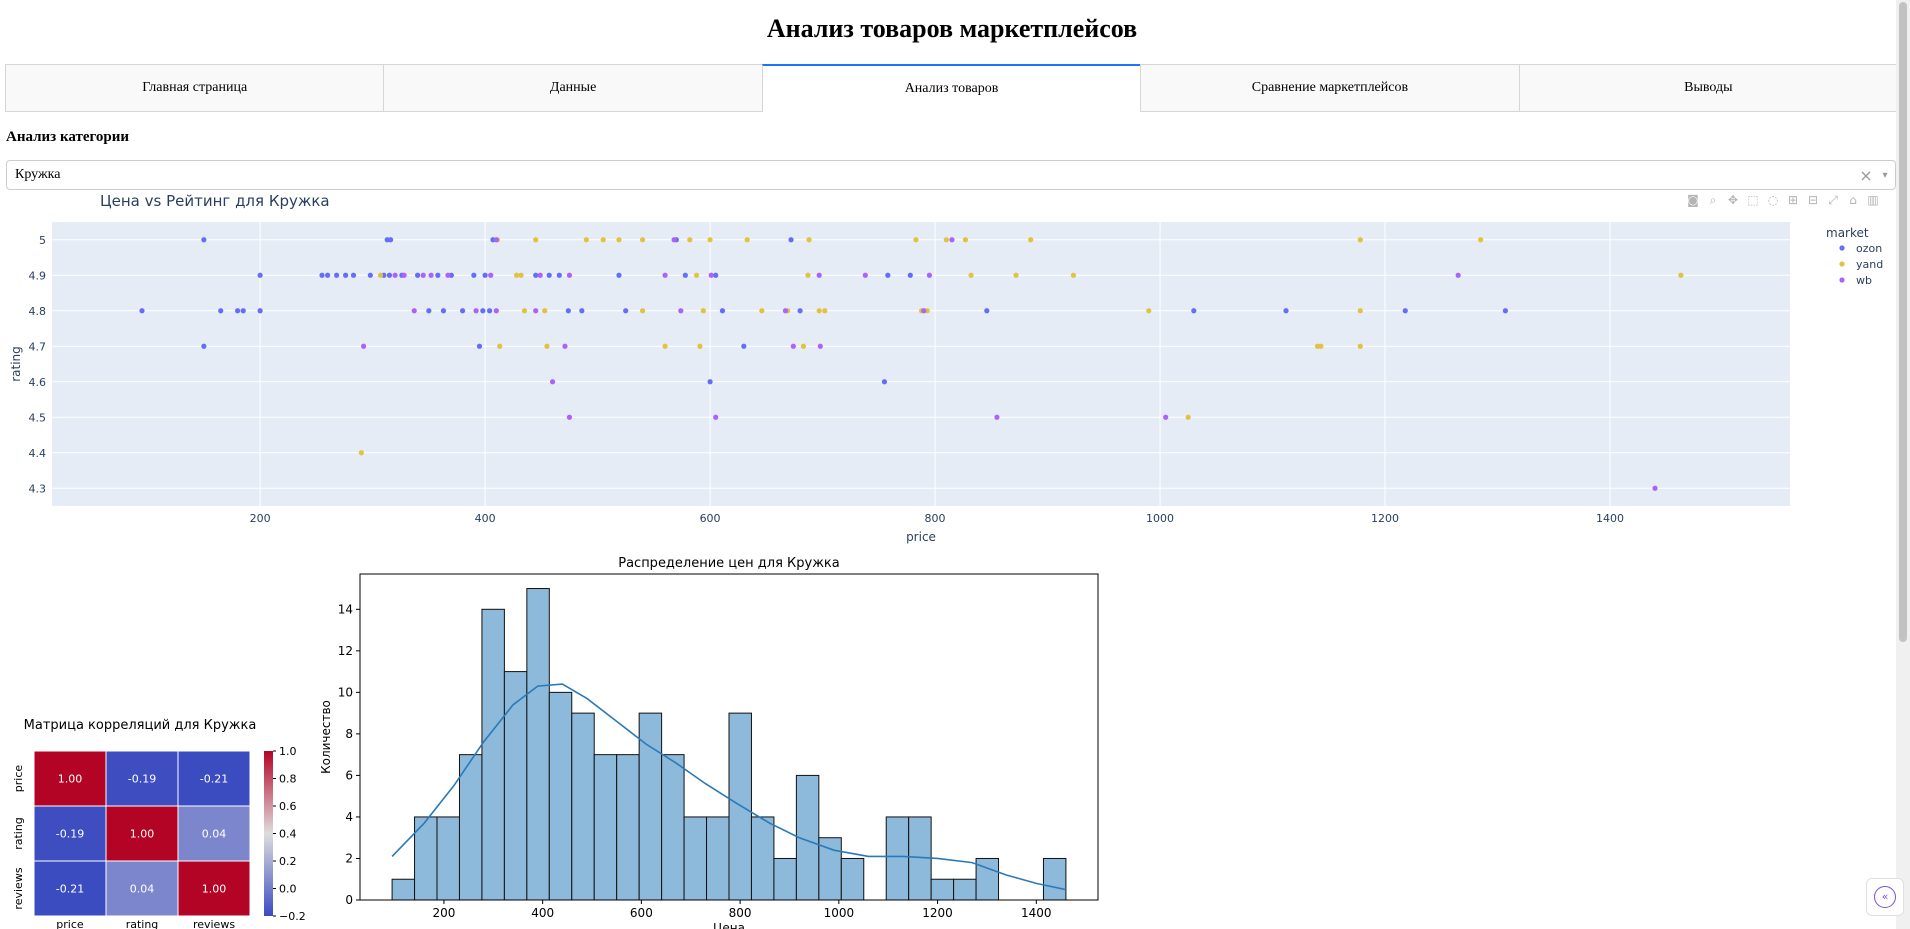  I want to click on legend-title: market, so click(1847, 233).